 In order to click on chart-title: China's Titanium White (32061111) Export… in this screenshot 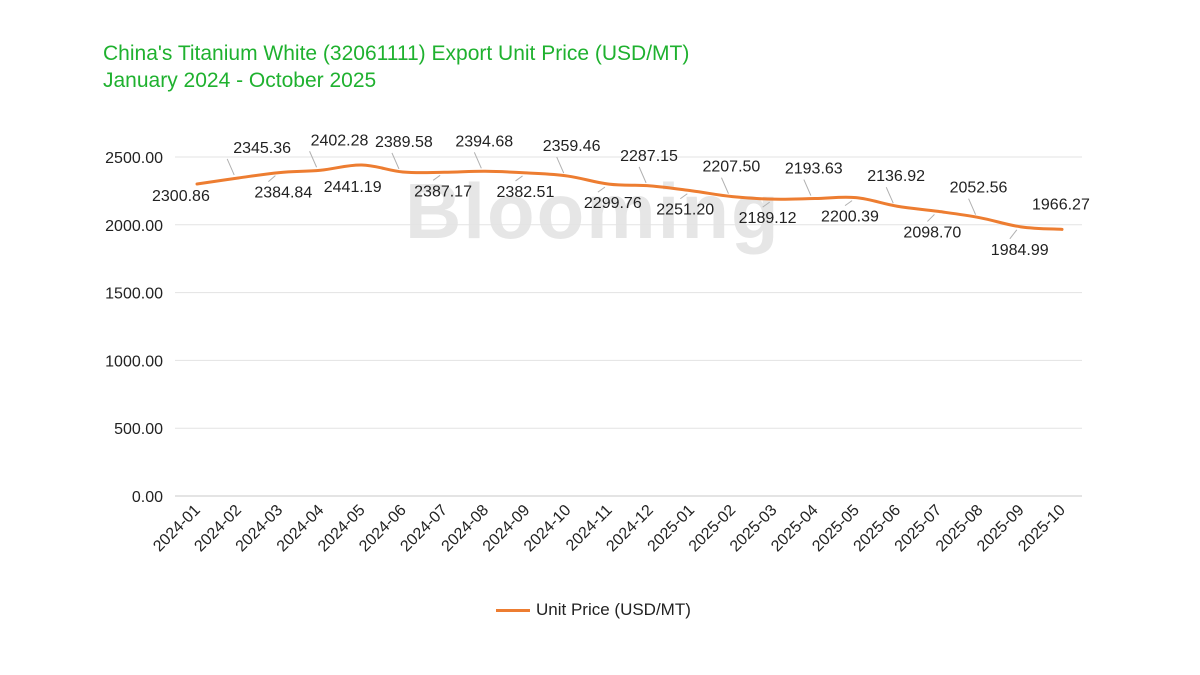, I will do `click(396, 67)`.